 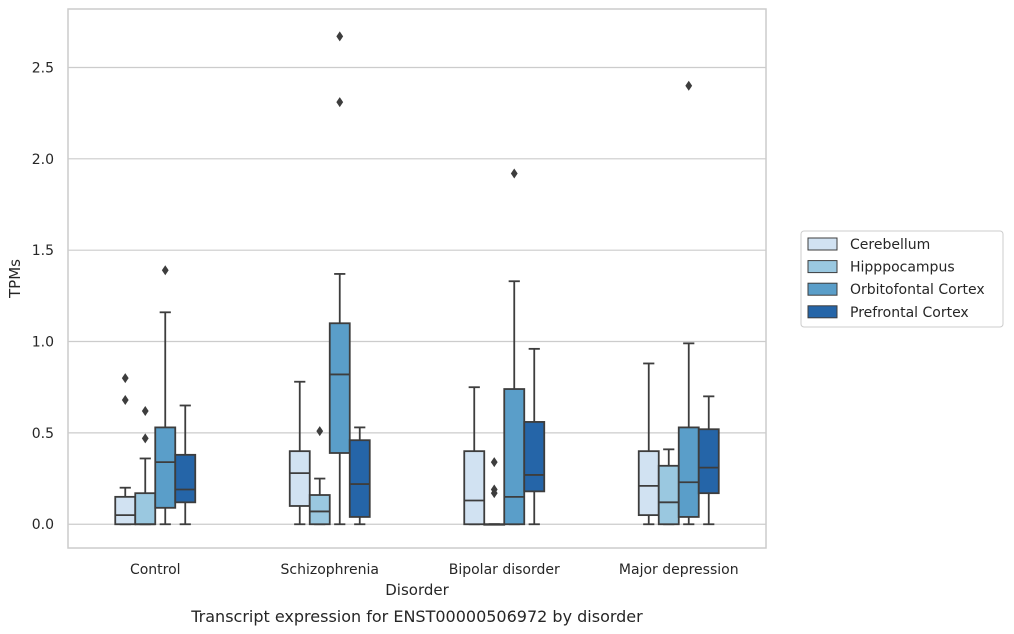 What do you see at coordinates (155, 570) in the screenshot?
I see `x-tick-label: Control` at bounding box center [155, 570].